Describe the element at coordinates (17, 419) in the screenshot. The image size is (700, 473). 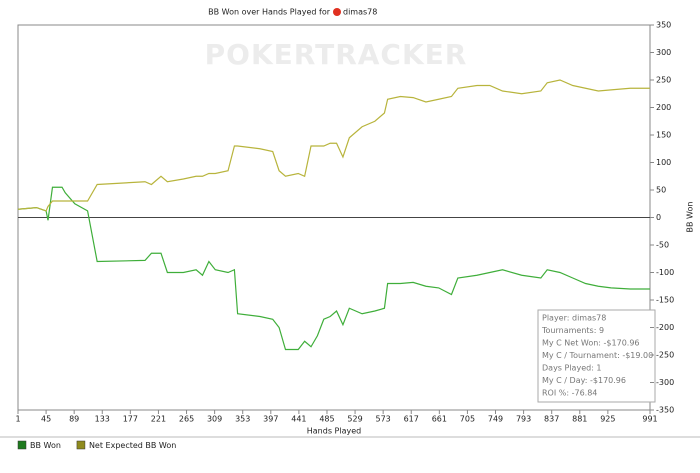
I see `x-tick-label: 1` at that location.